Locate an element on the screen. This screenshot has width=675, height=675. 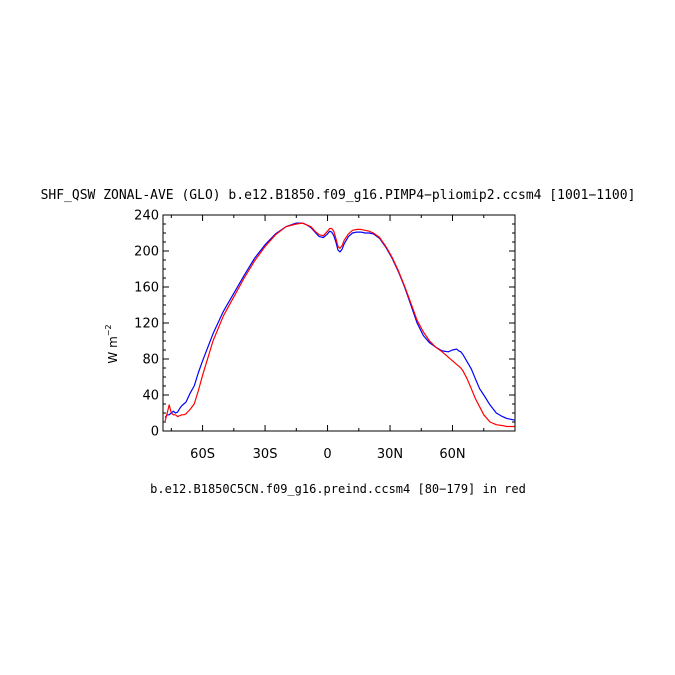
y-axis-label: W m−2 is located at coordinates (112, 343).